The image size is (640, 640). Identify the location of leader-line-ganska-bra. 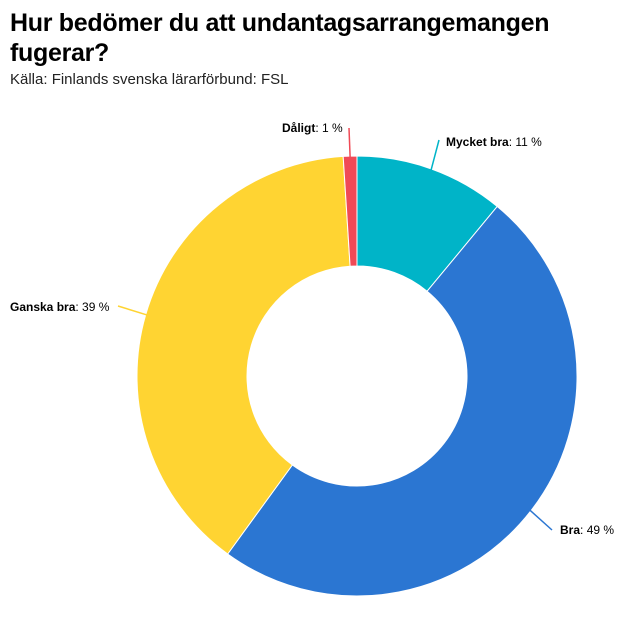
(132, 310).